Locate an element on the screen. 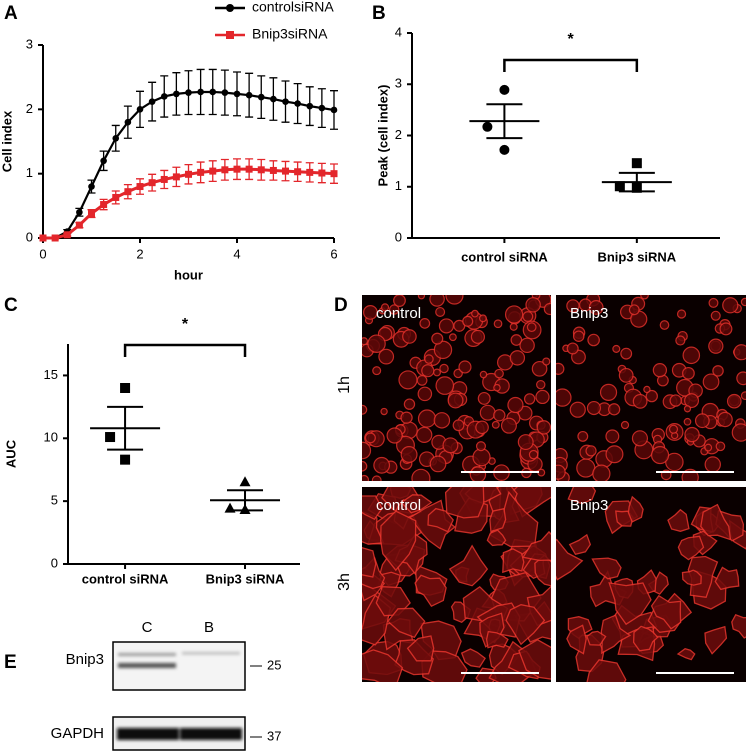 This screenshot has height=752, width=750. significance-bracket is located at coordinates (571, 65).